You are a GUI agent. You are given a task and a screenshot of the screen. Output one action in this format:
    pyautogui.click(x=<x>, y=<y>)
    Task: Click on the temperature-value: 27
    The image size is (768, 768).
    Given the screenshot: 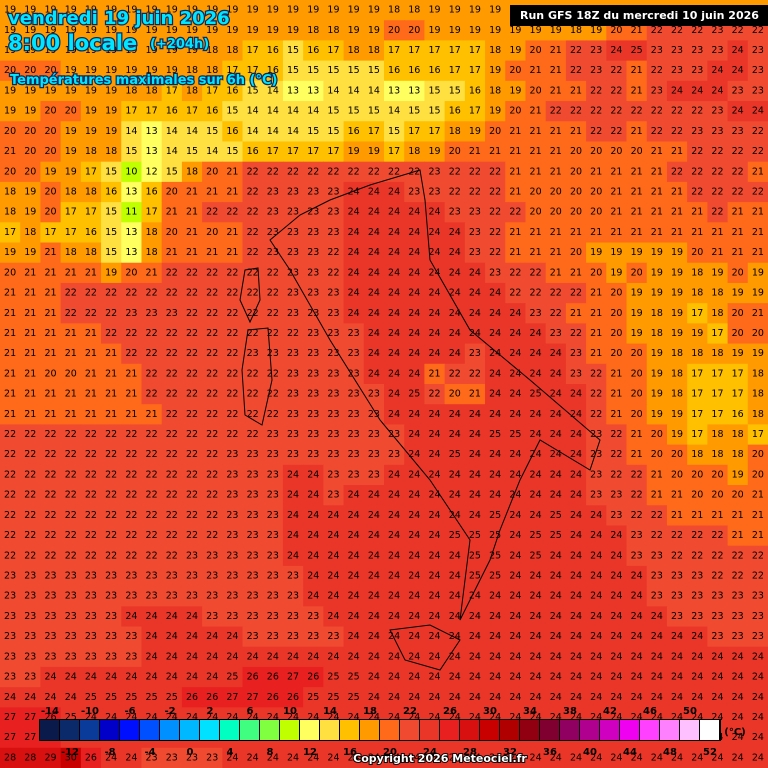 What is the action you would take?
    pyautogui.click(x=30, y=717)
    